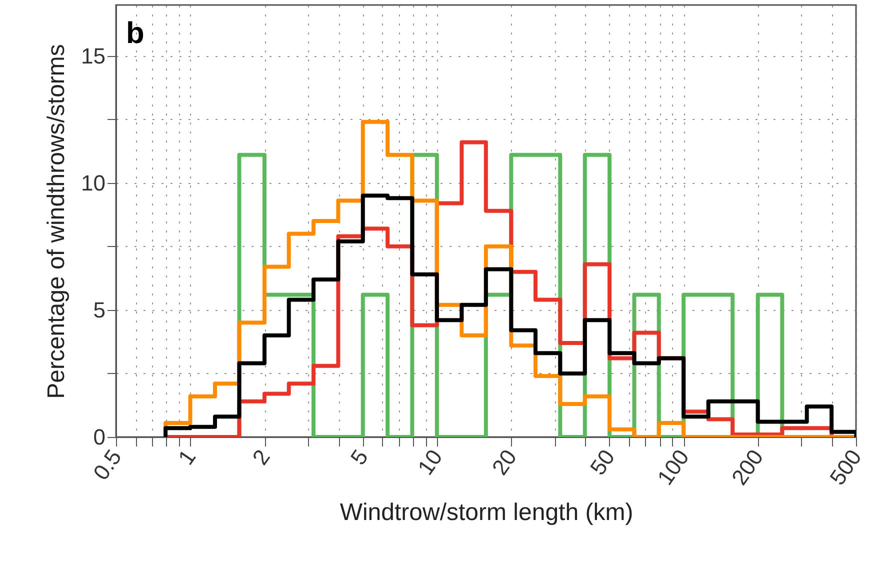 The image size is (883, 562). What do you see at coordinates (430, 462) in the screenshot?
I see `x-tick-label: 10` at bounding box center [430, 462].